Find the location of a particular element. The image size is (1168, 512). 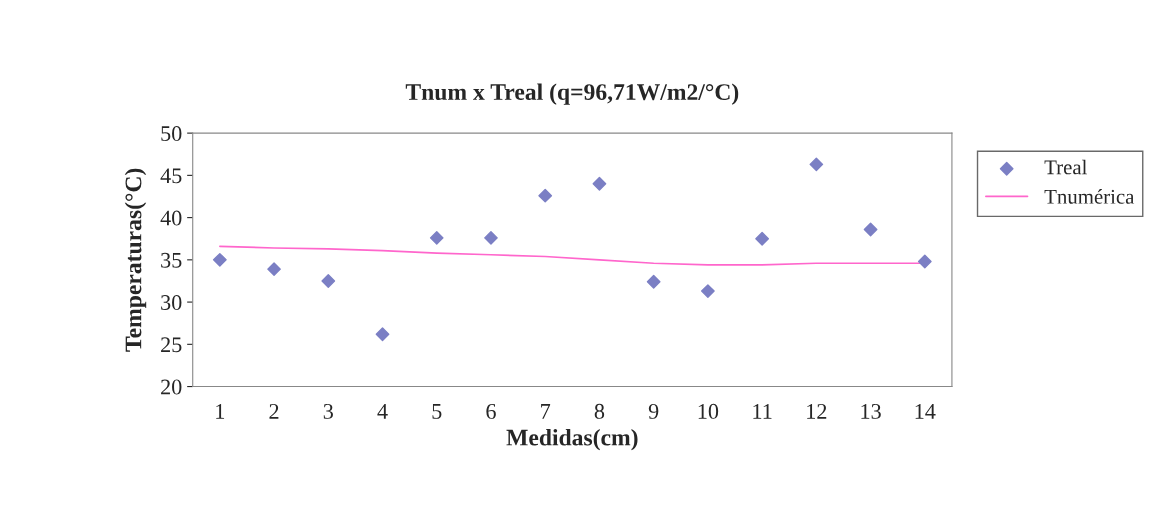

x-tick-label: 10 is located at coordinates (708, 411).